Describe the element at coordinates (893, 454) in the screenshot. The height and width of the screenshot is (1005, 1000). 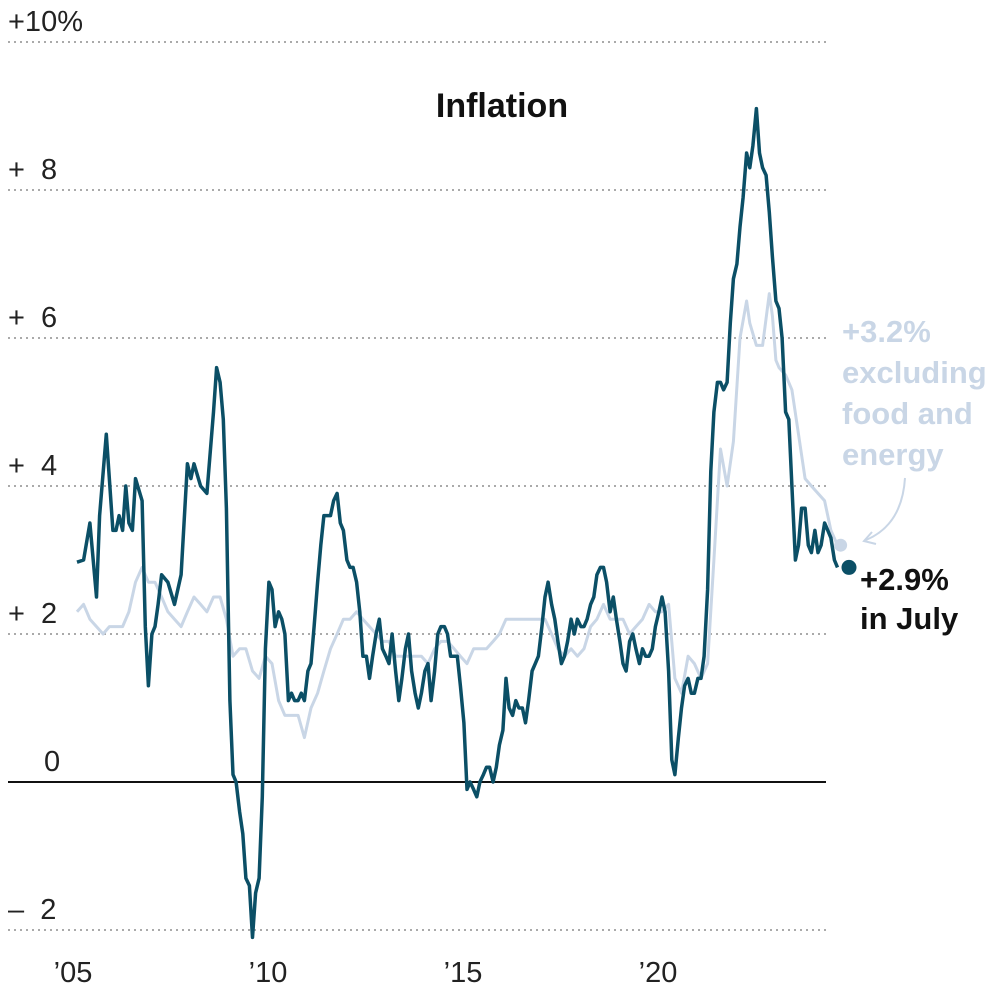
I see `core-annotation-line3: energy` at that location.